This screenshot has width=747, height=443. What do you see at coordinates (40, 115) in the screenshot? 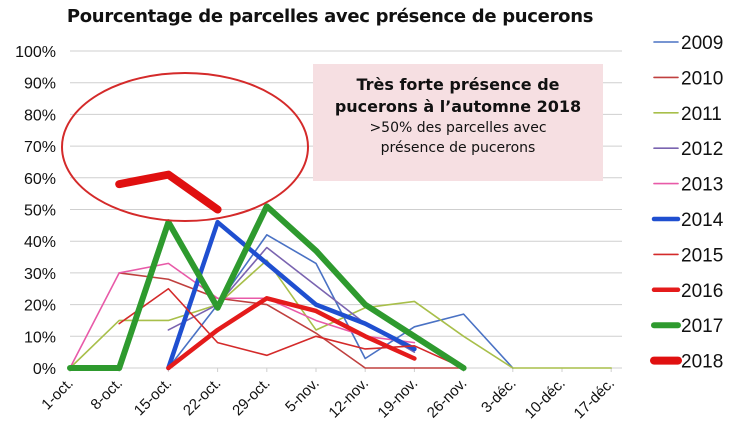
I see `y-tick-label: 80%` at bounding box center [40, 115].